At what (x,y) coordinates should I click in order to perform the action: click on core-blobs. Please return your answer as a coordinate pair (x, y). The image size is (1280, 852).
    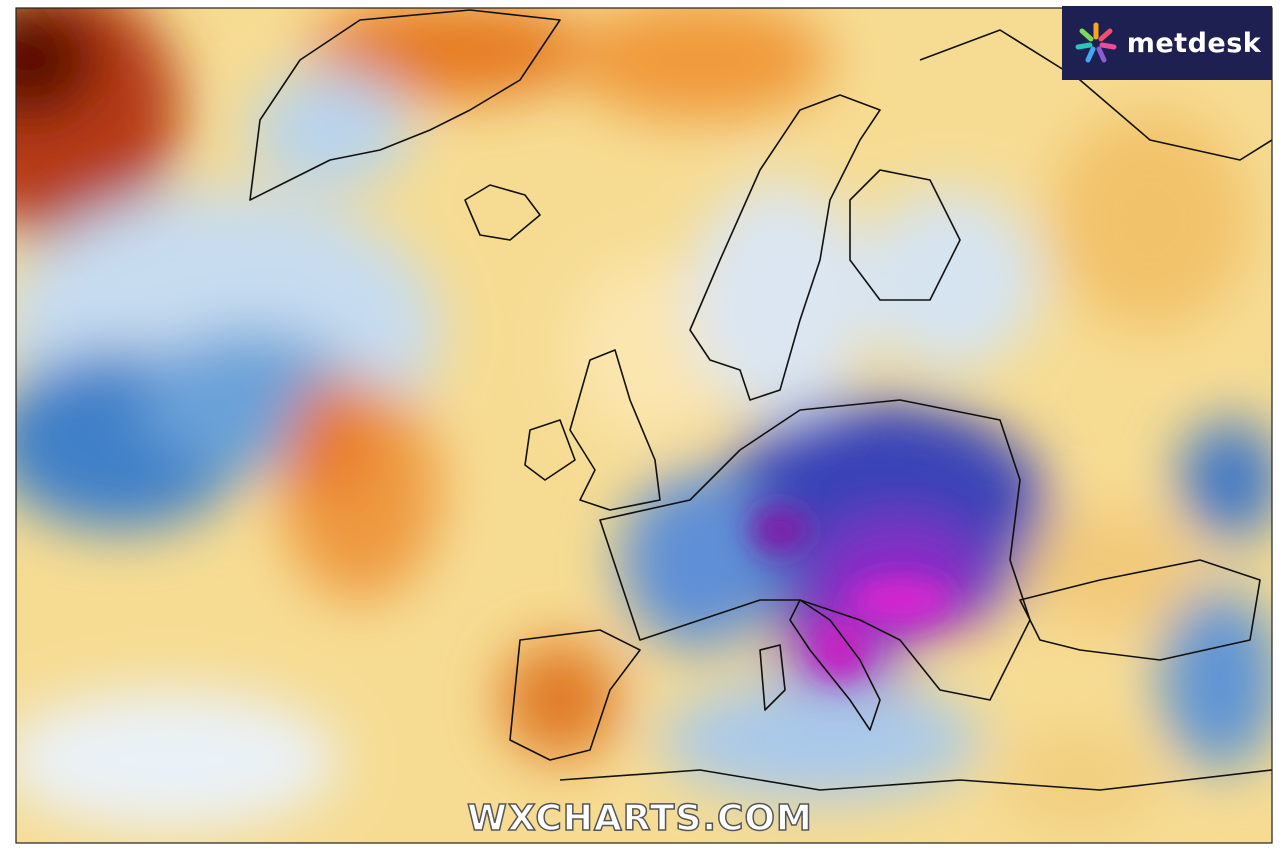
    Looking at the image, I should click on (850, 592).